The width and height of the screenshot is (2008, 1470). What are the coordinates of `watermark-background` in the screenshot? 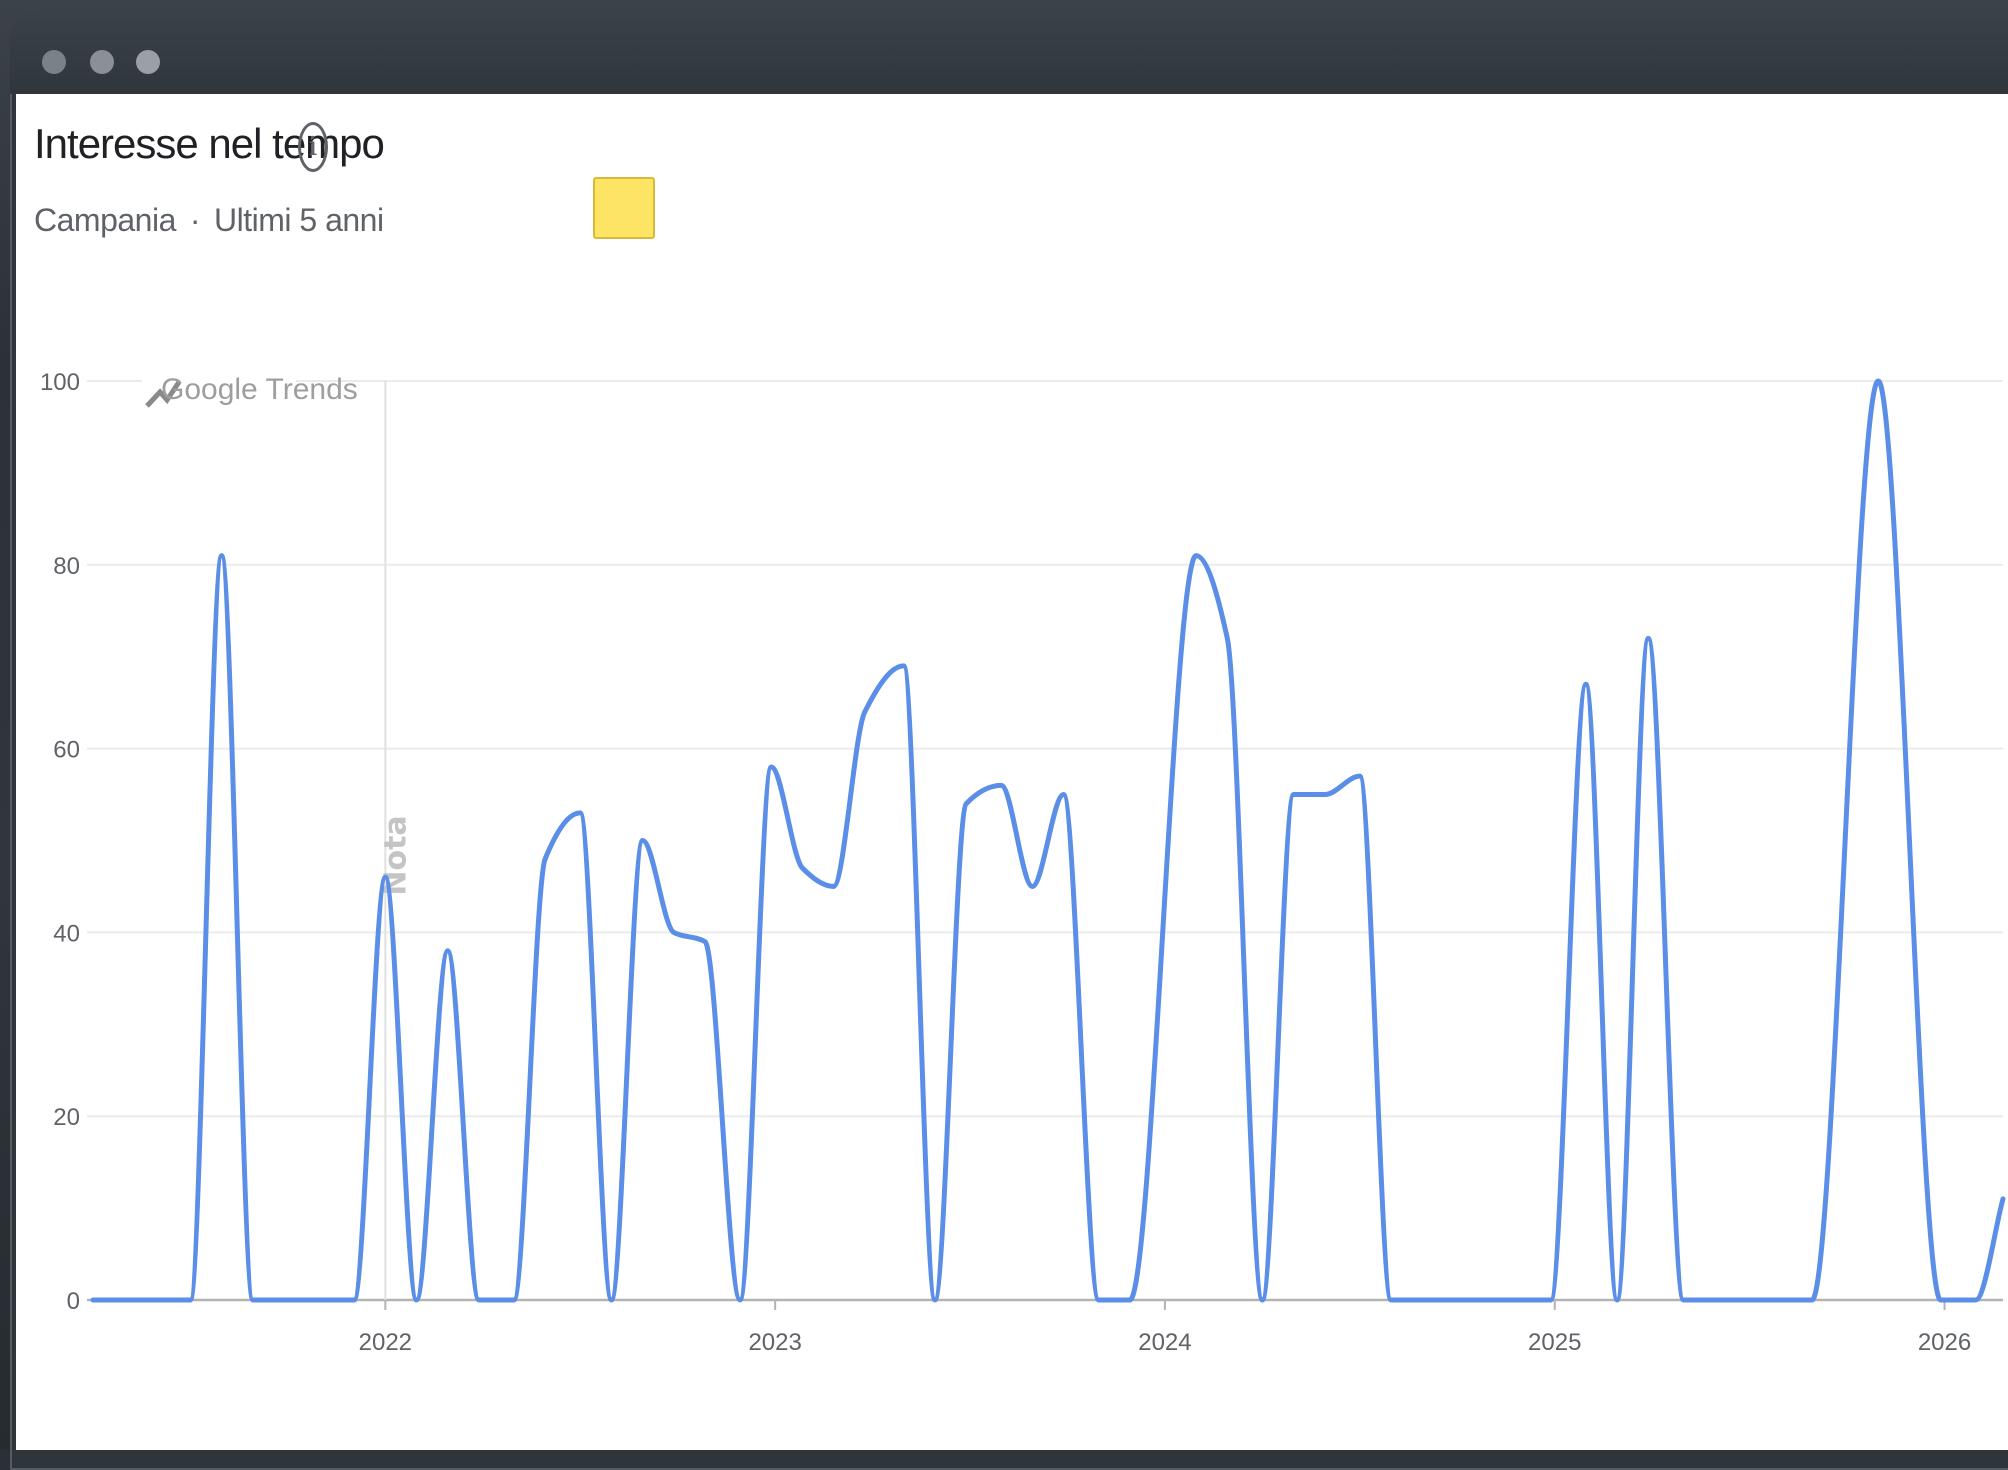 It's located at (219, 389).